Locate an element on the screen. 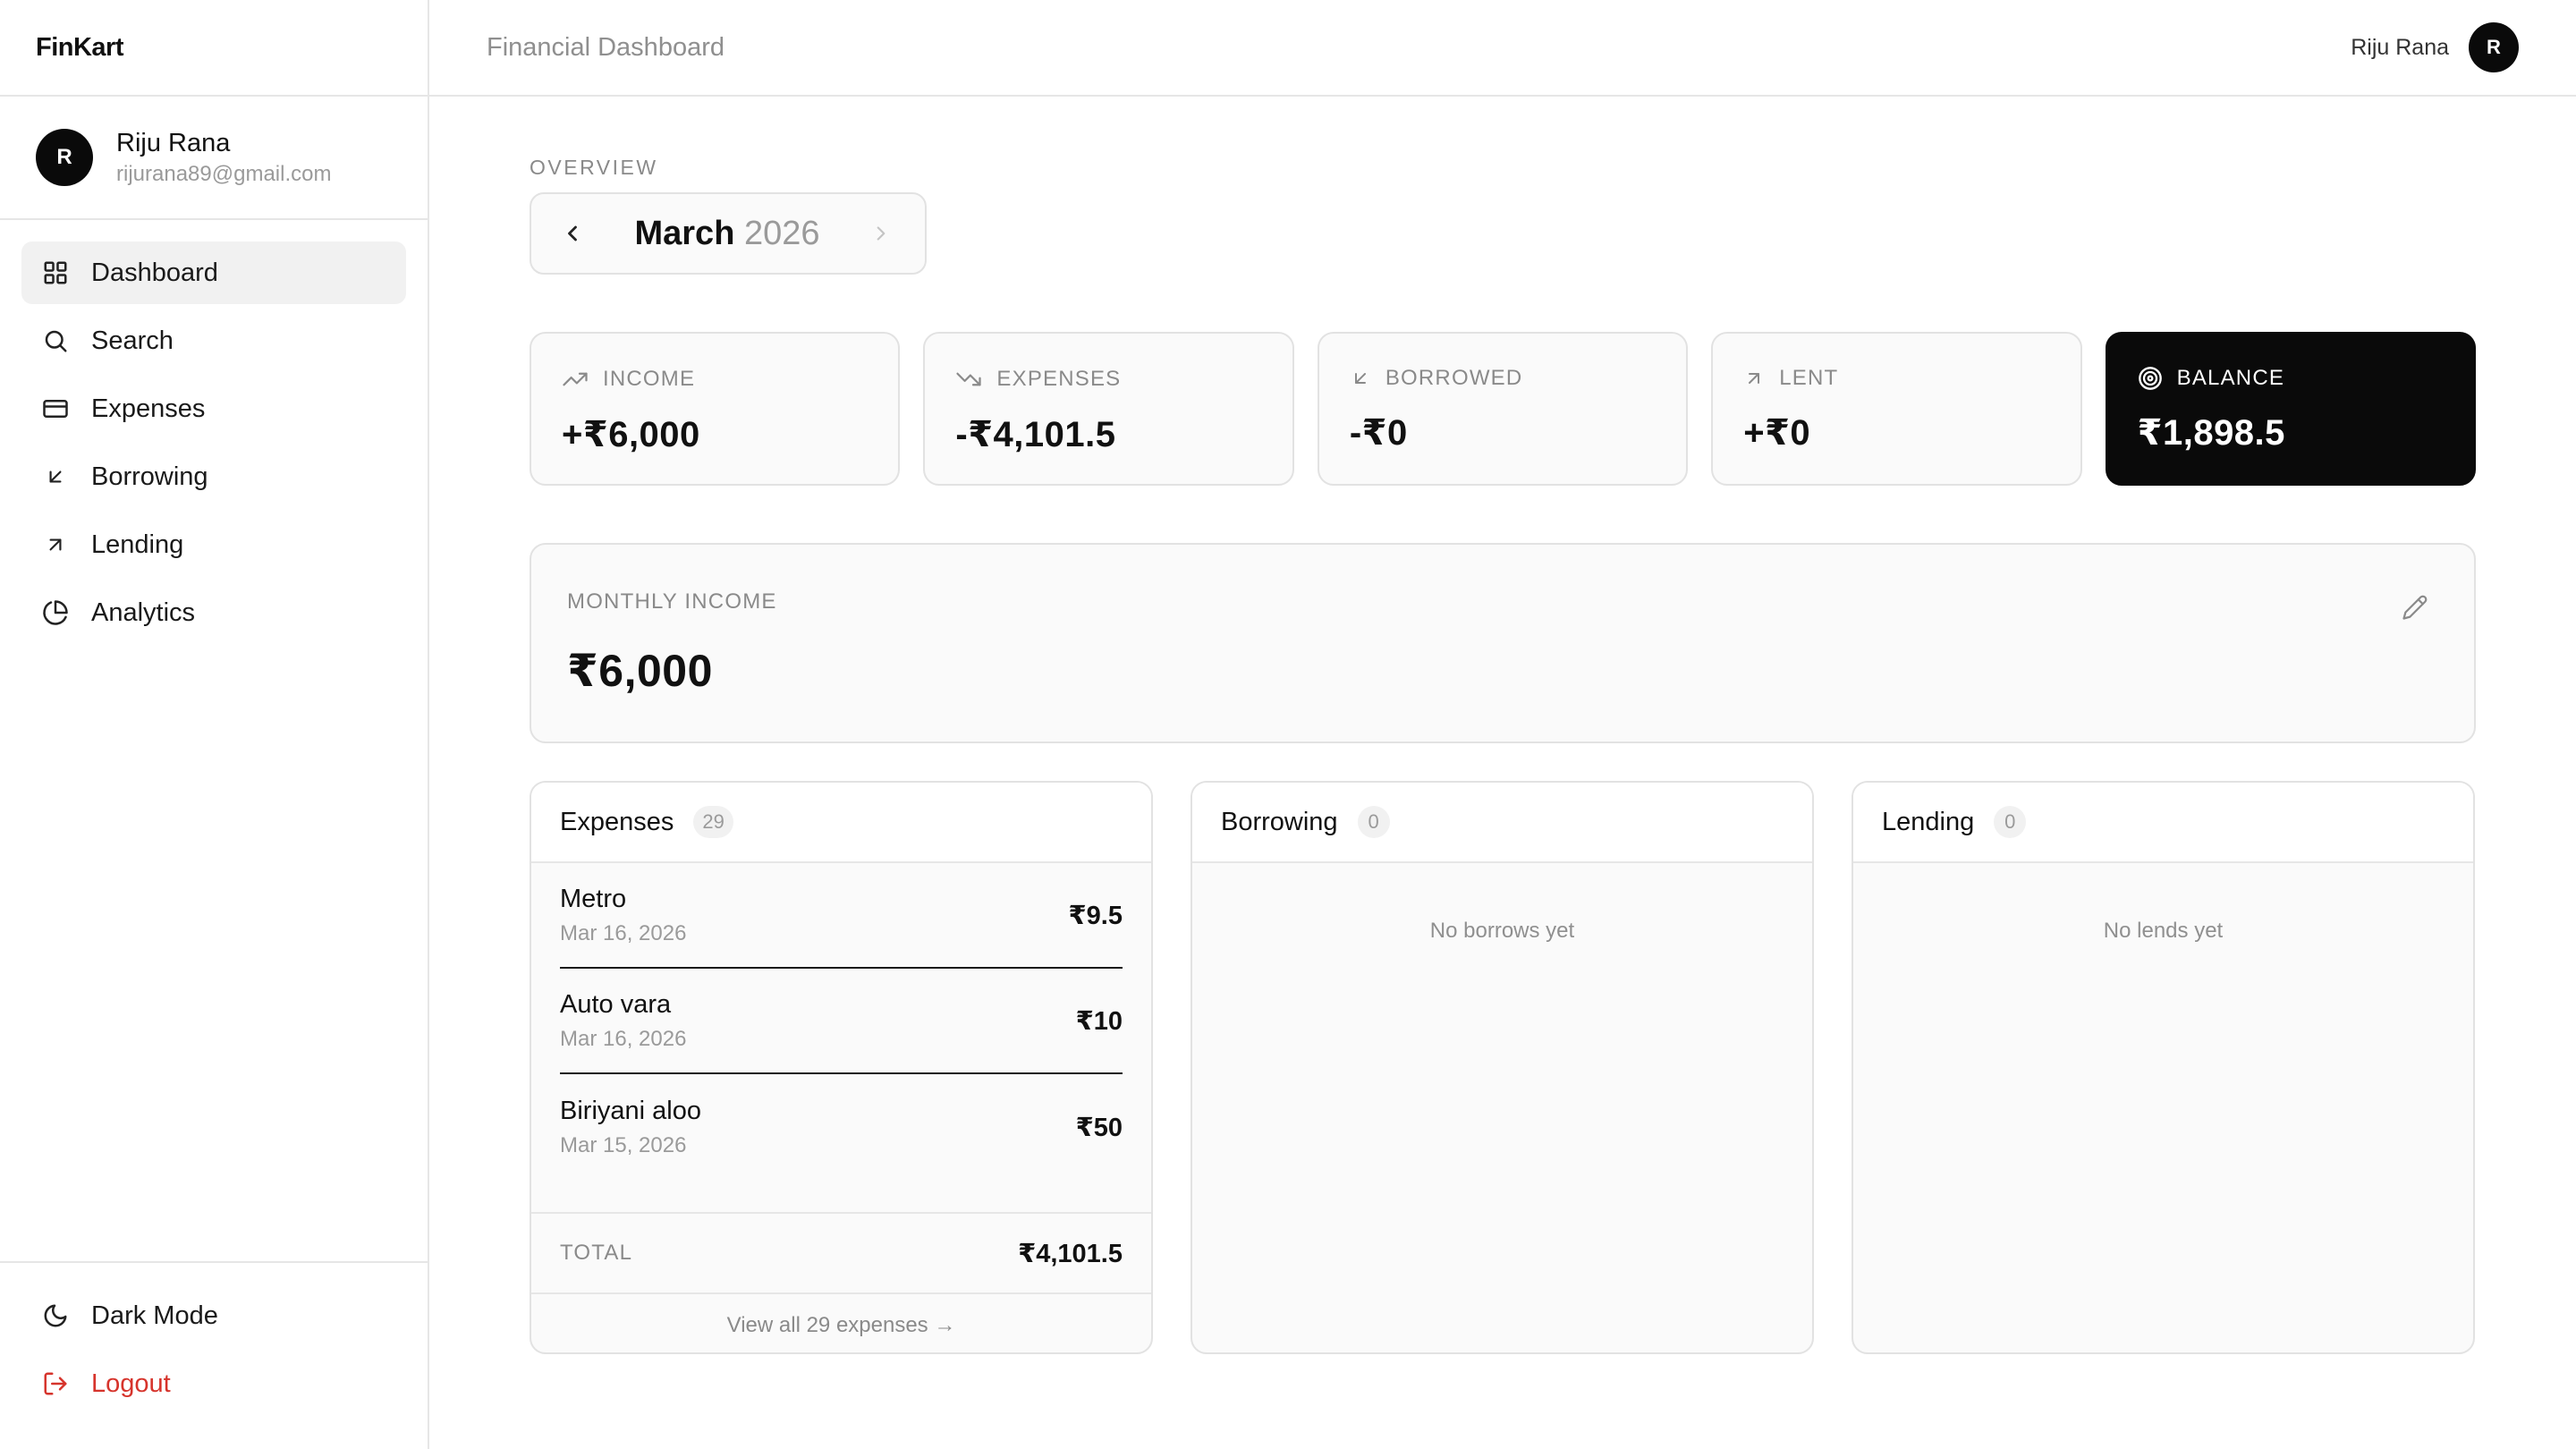 The image size is (2576, 1449). balance-label: BALANCE is located at coordinates (2230, 378).